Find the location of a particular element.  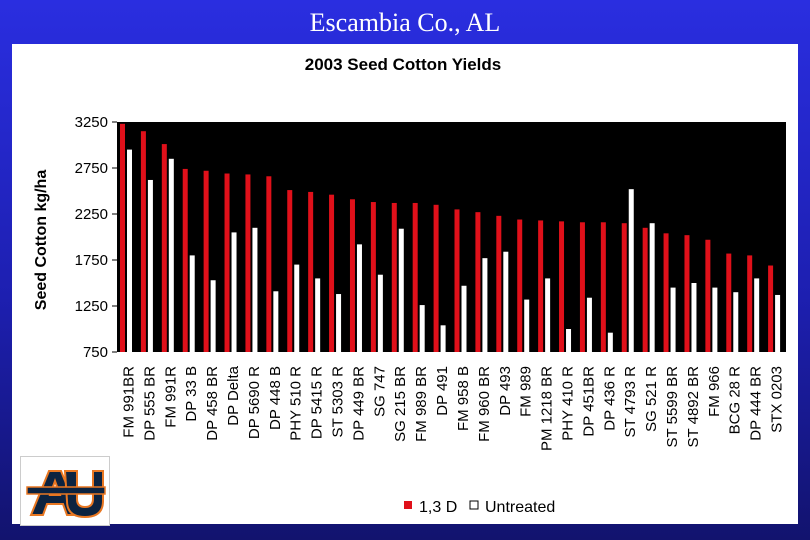

y-axis-title: Seed Cotton kg/ha is located at coordinates (41, 240).